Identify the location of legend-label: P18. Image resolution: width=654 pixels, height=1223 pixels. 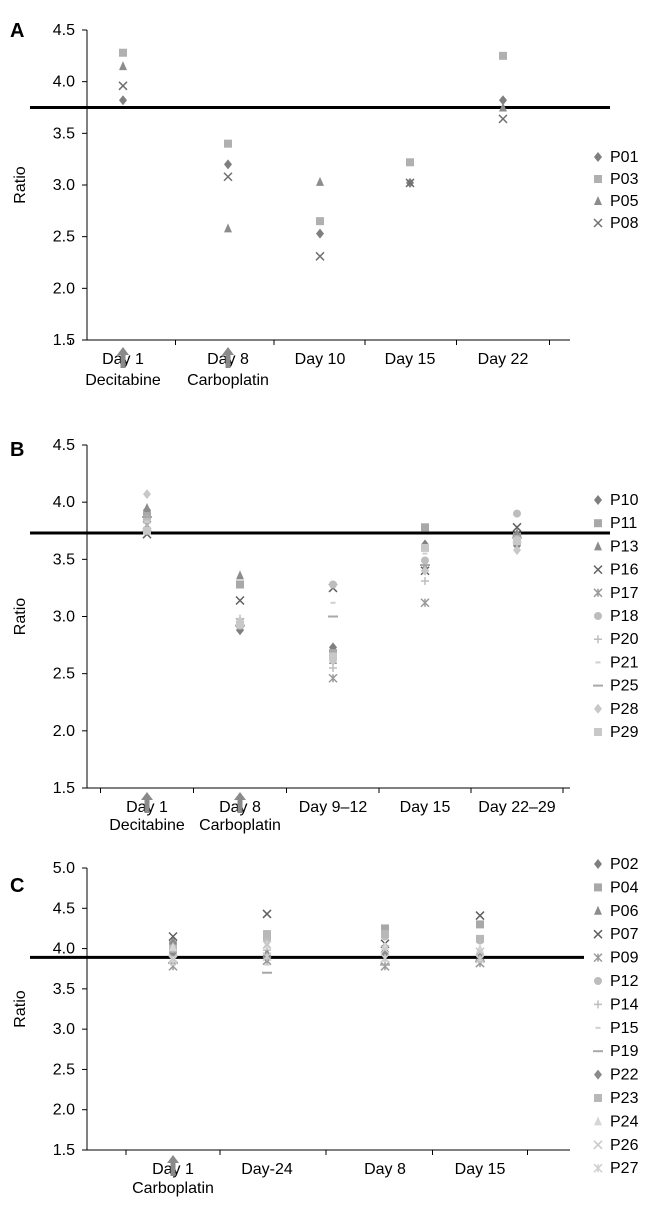
(624, 616).